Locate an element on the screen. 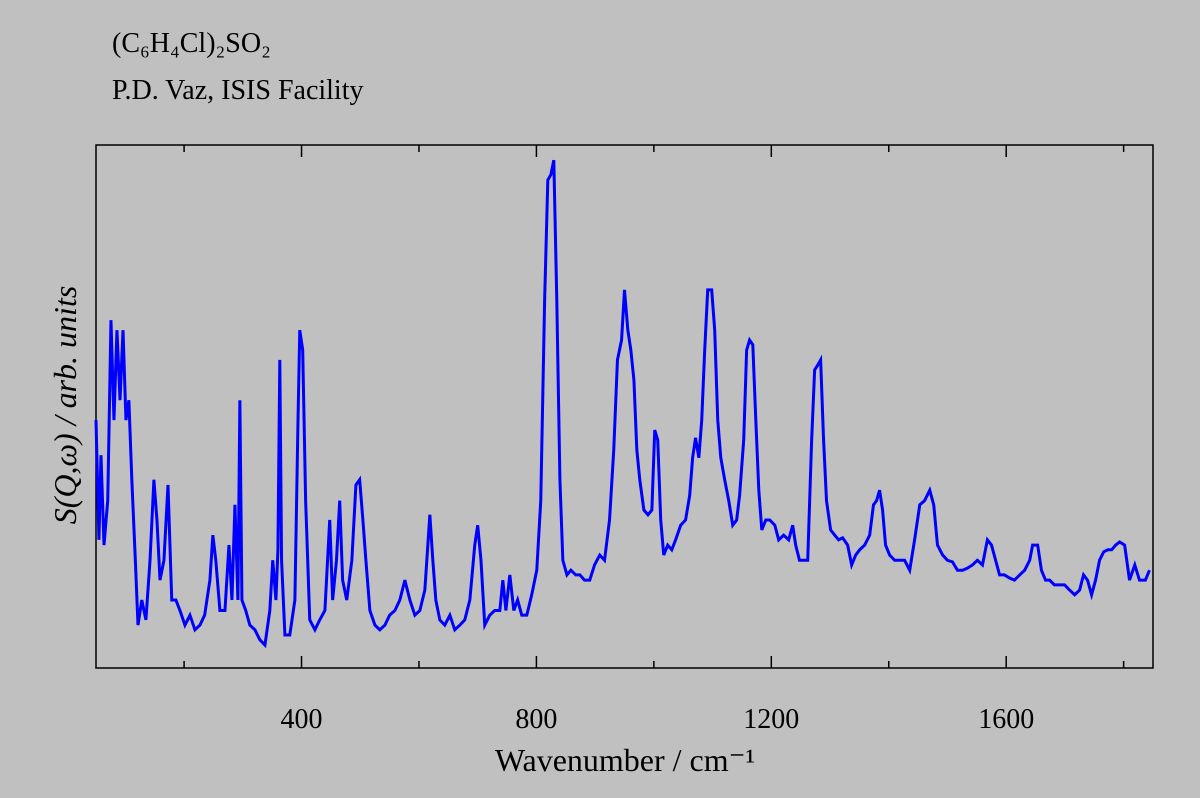 The height and width of the screenshot is (798, 1200). x-tick-label: 400 is located at coordinates (302, 719).